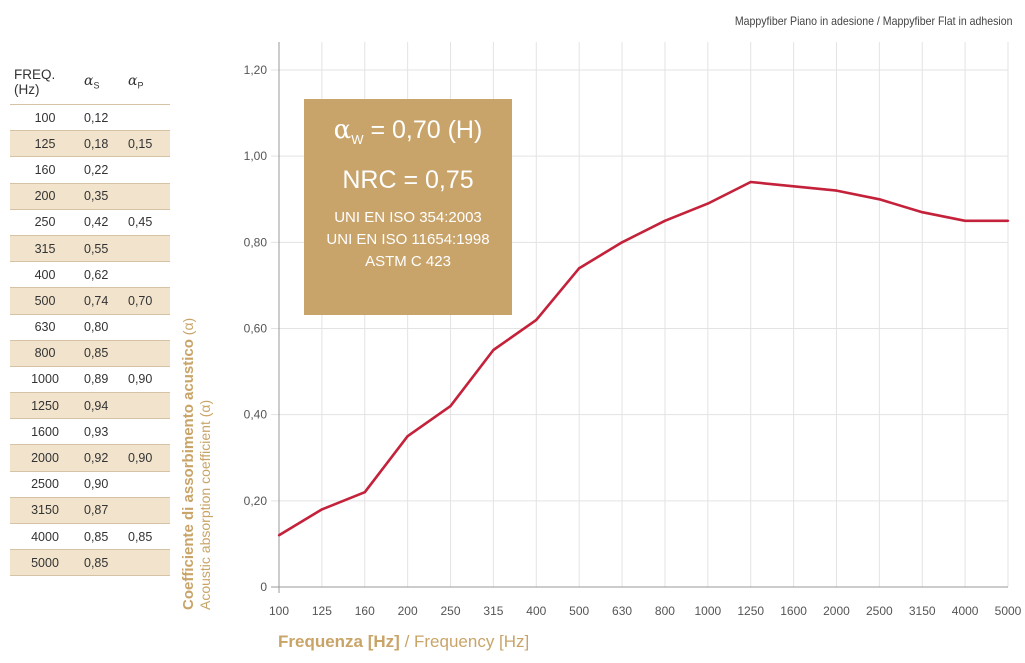 The height and width of the screenshot is (663, 1025). I want to click on alpha-p-header: αP, so click(147, 82).